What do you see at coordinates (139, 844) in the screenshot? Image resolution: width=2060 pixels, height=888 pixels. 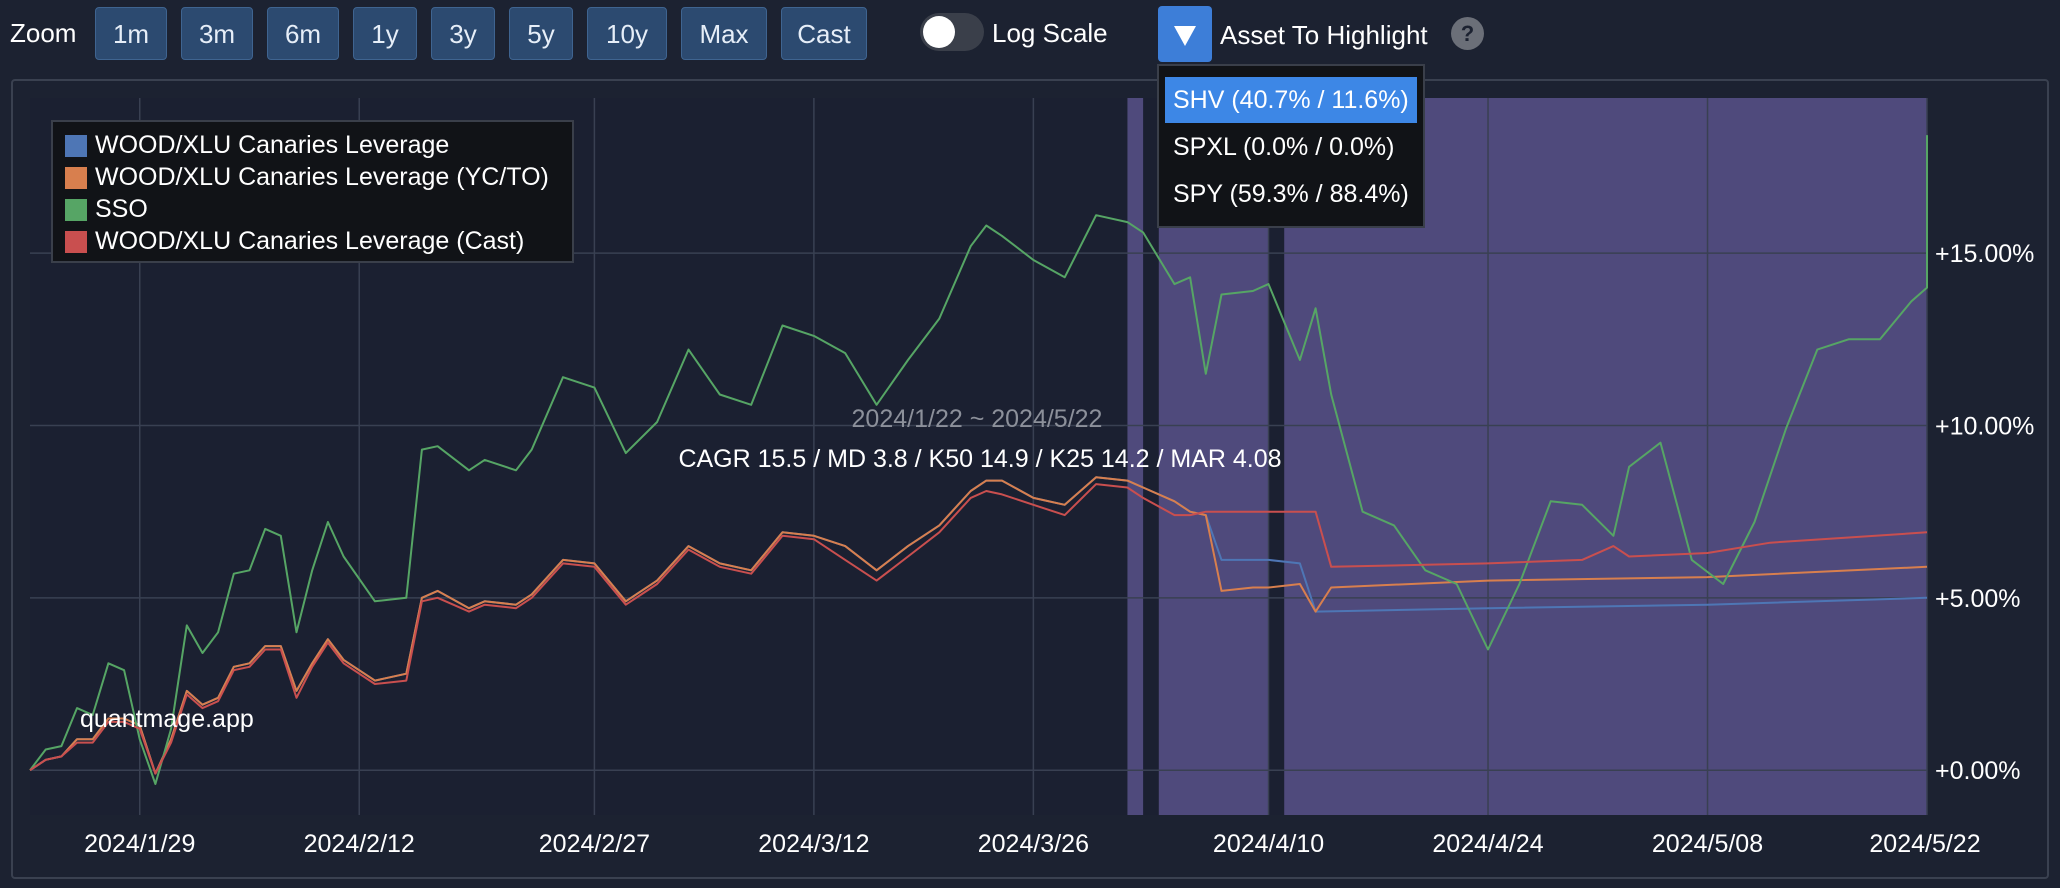 I see `x-tick-label: 2024/1/29` at bounding box center [139, 844].